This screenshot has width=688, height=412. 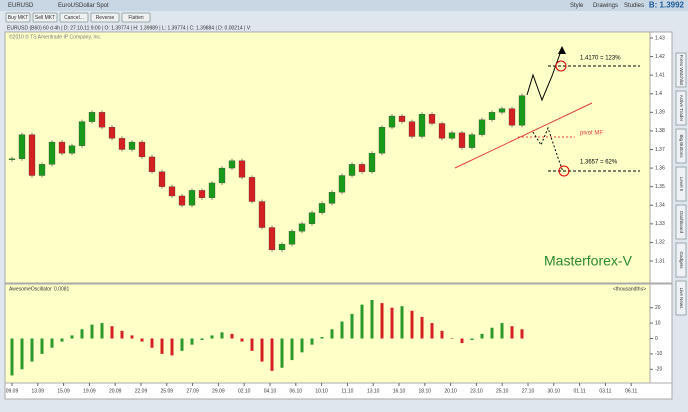 What do you see at coordinates (167, 391) in the screenshot?
I see `x-tick-label: 25.09` at bounding box center [167, 391].